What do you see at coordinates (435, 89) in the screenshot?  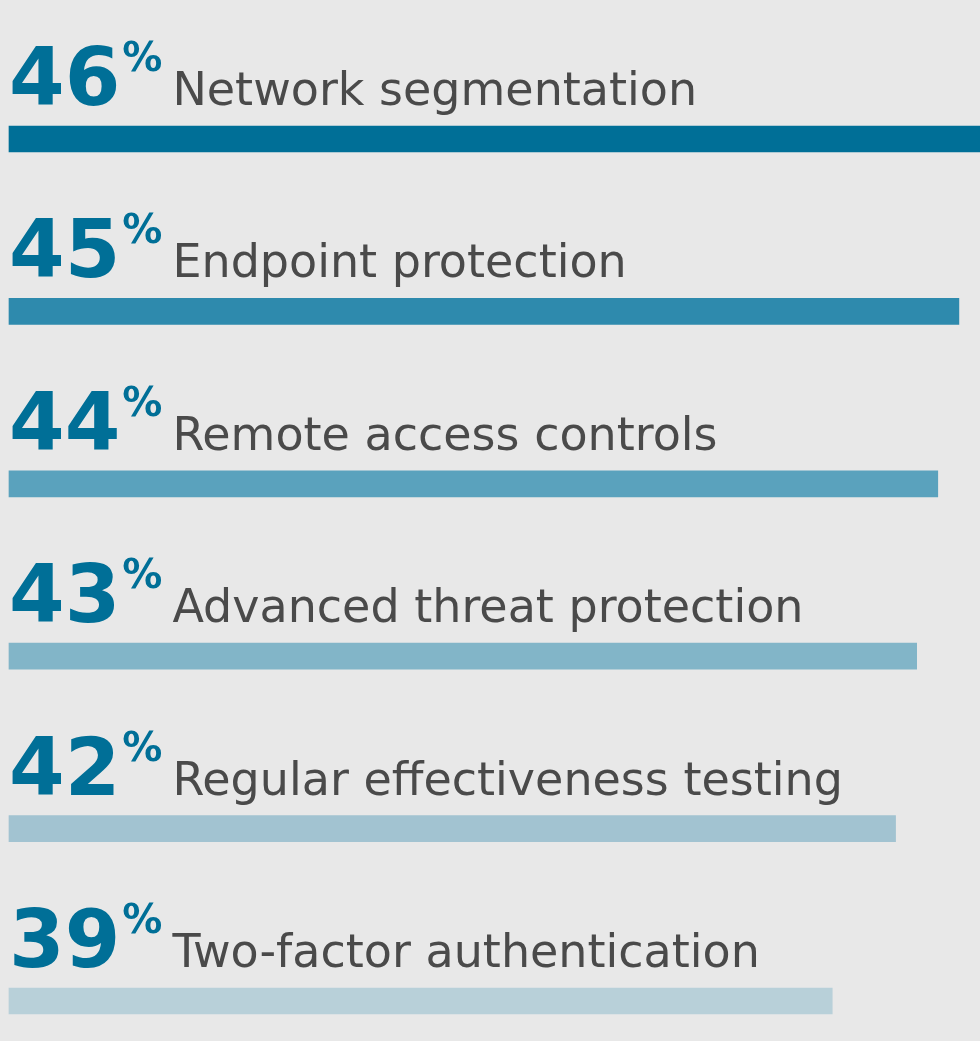 I see `y-tick-label: Network segmentation` at bounding box center [435, 89].